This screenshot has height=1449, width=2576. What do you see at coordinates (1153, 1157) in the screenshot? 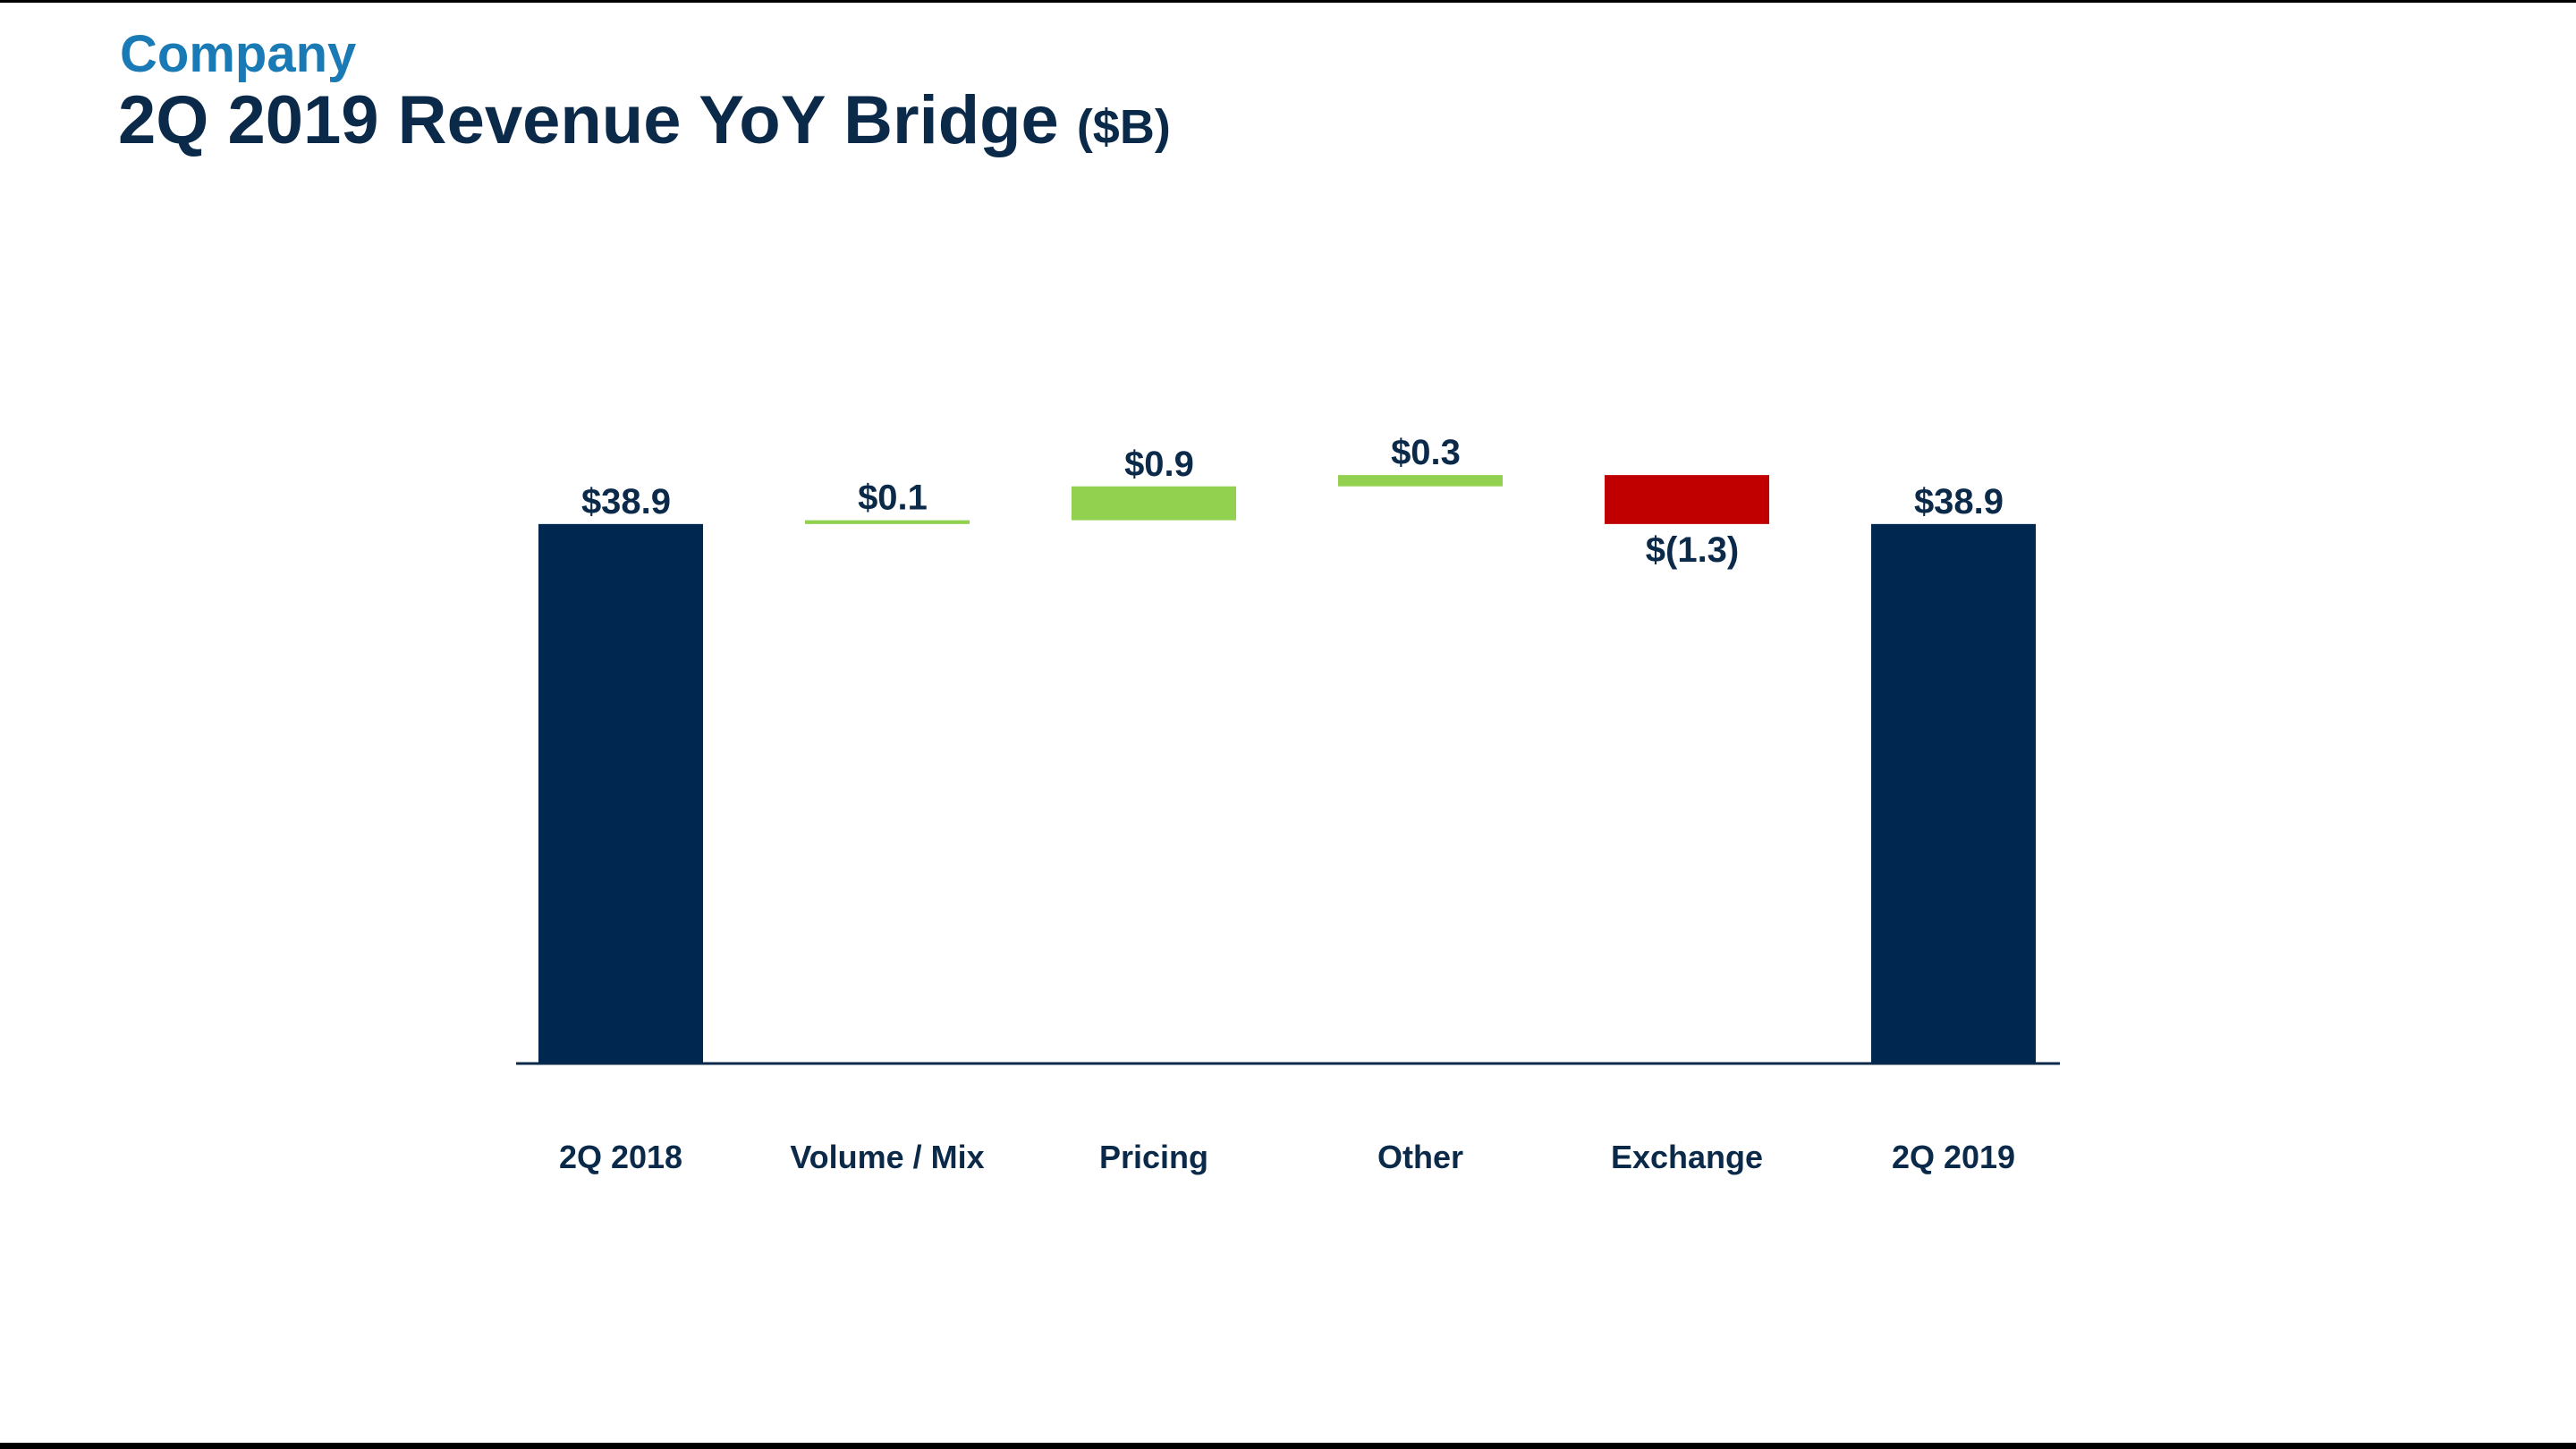
I see `x-tick-label: Pricing` at bounding box center [1153, 1157].